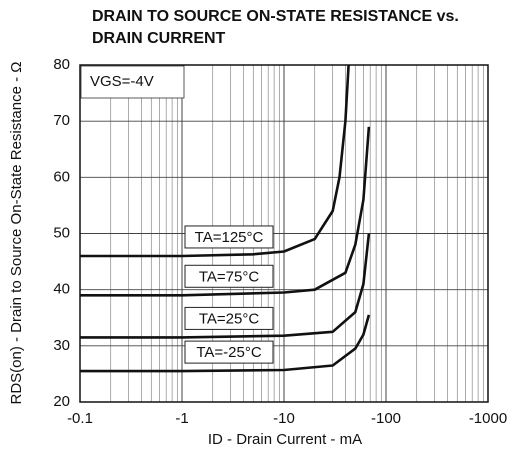  What do you see at coordinates (488, 418) in the screenshot?
I see `x-tick-label: -1000` at bounding box center [488, 418].